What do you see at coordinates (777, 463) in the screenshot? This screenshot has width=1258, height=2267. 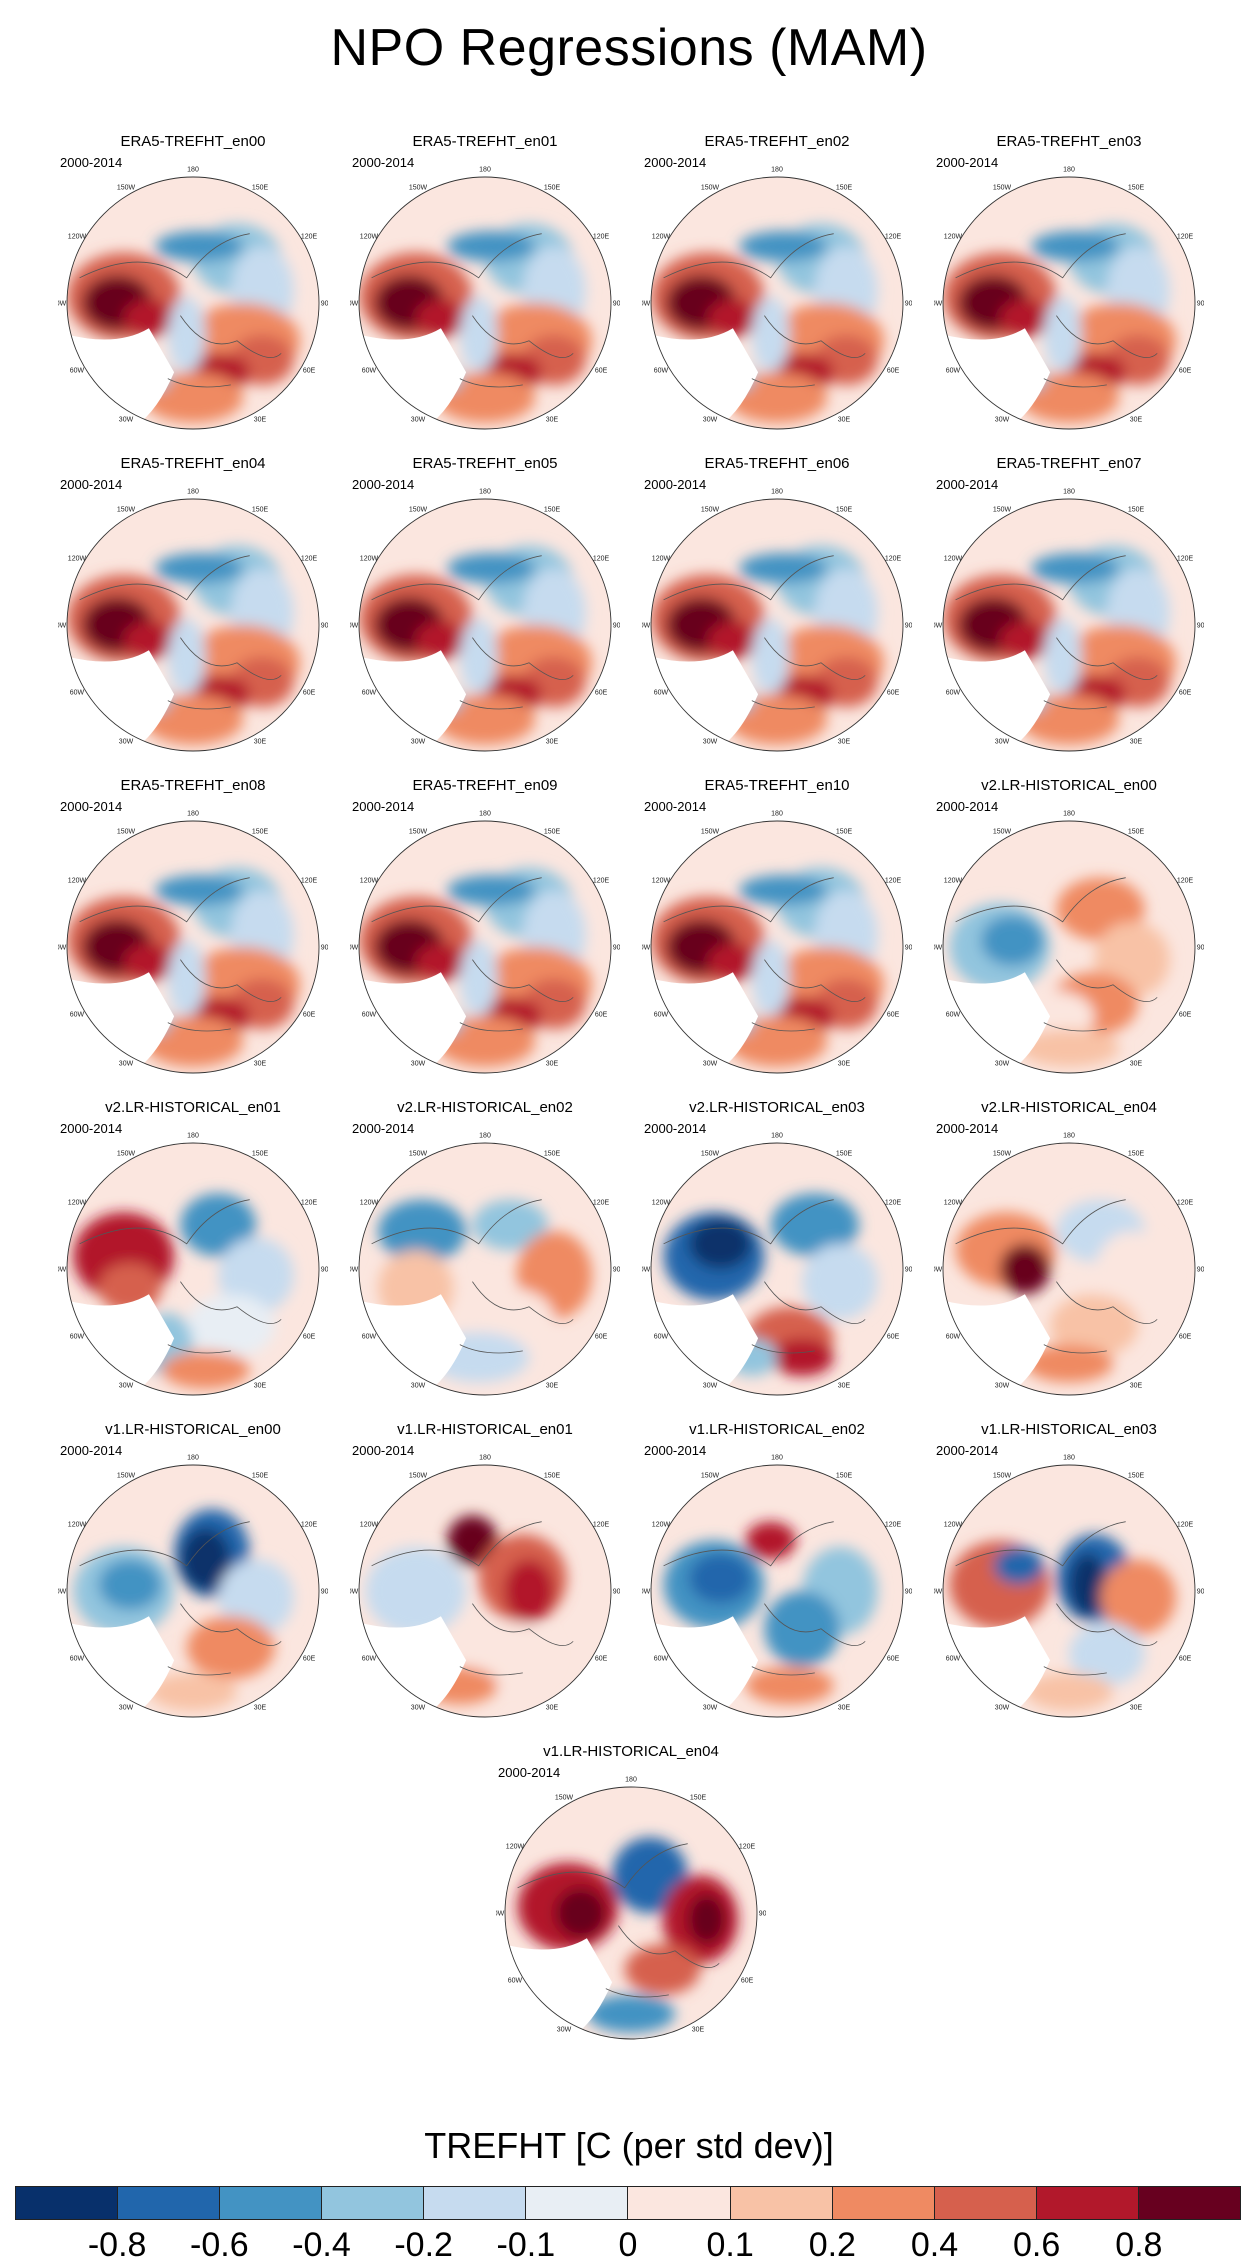 I see `panel-title: ERA5-TREFHT_en06` at bounding box center [777, 463].